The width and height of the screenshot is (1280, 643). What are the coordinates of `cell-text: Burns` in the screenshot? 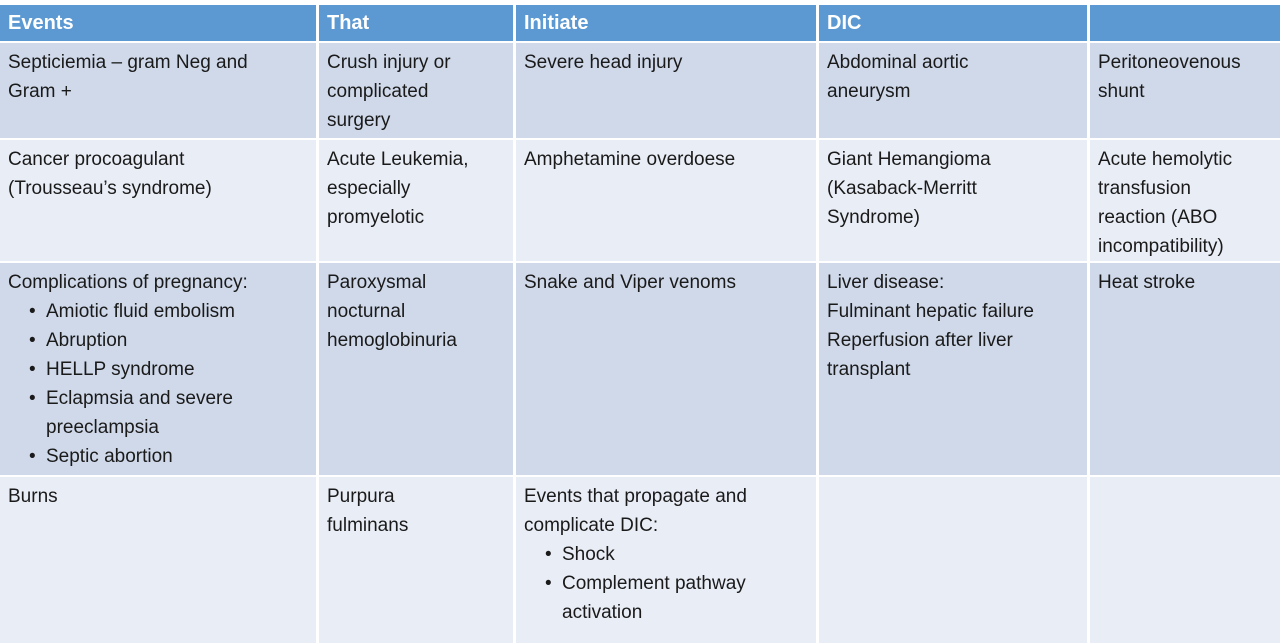 It's located at (33, 496).